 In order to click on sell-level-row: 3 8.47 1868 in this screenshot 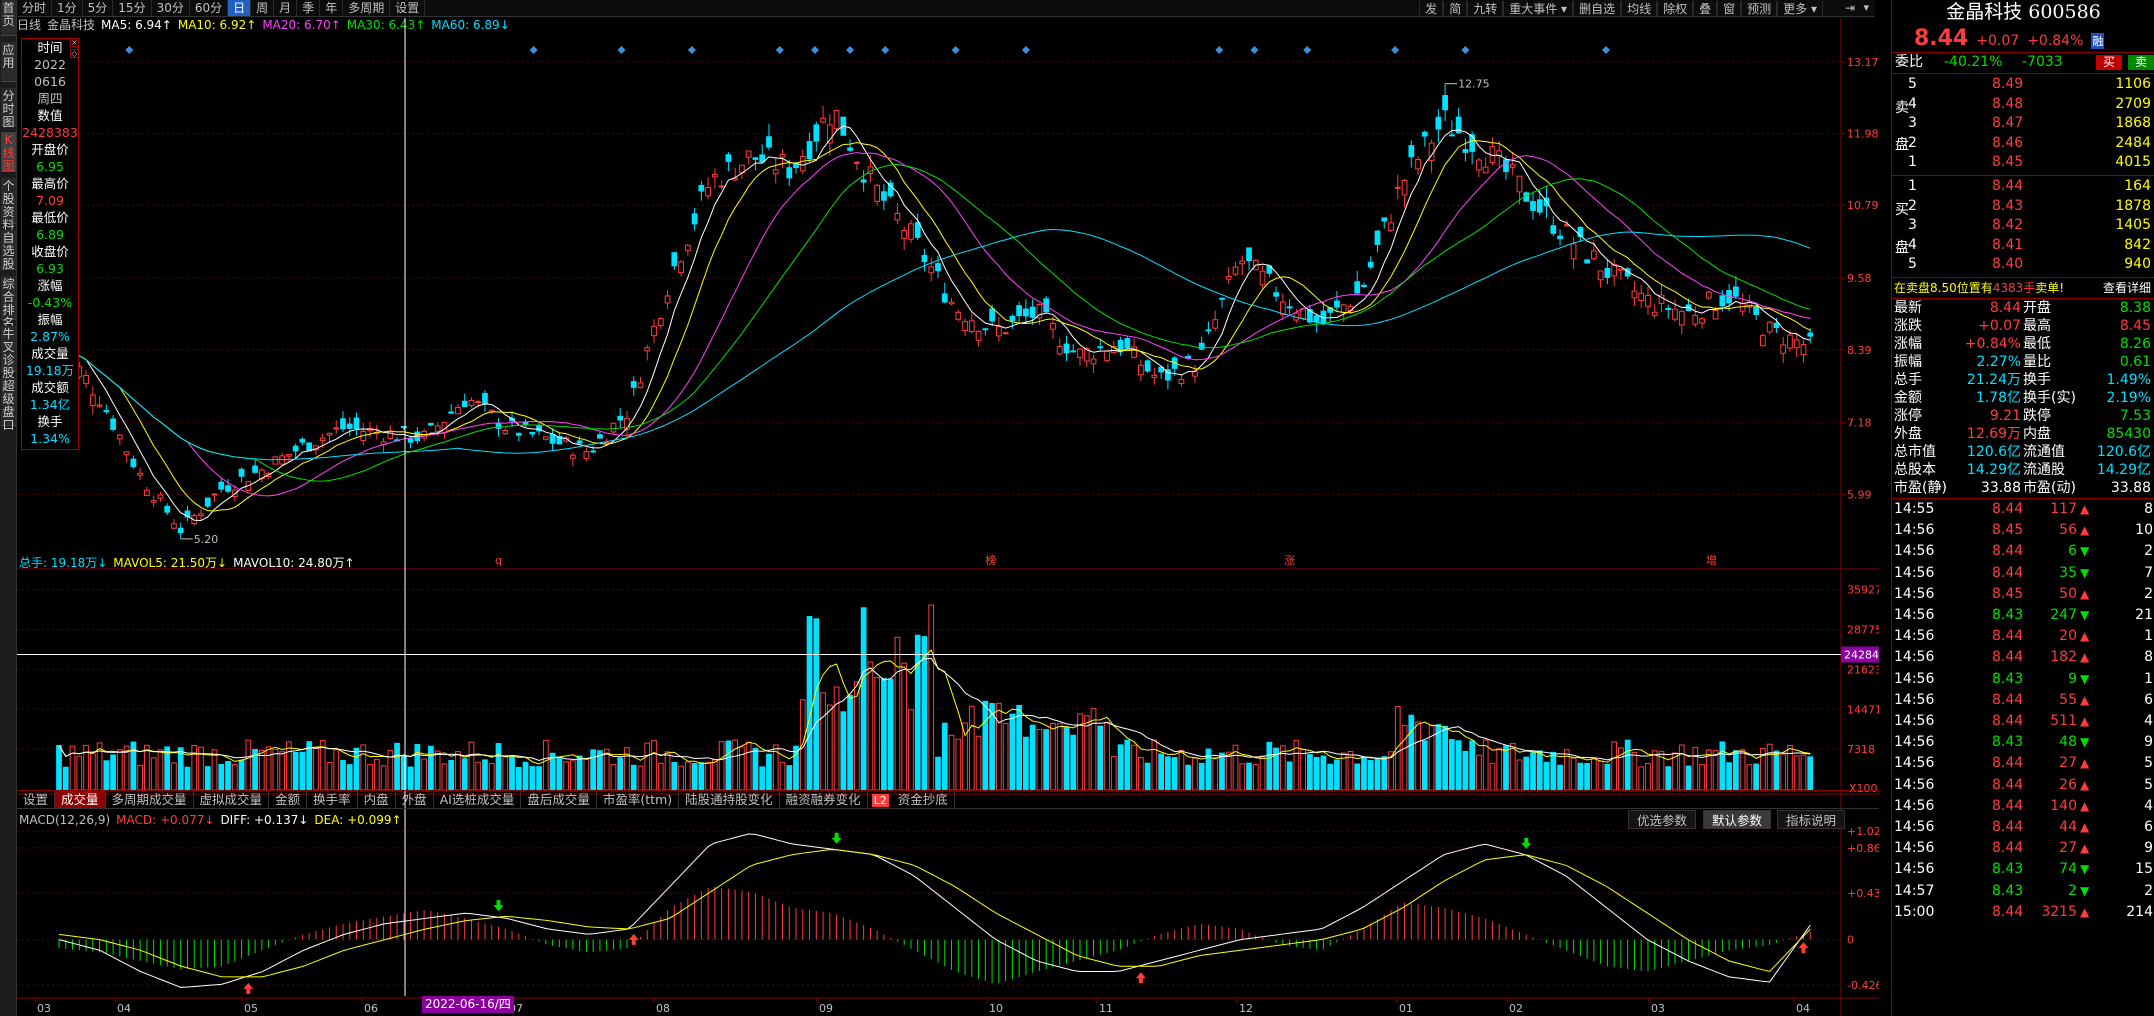, I will do `click(2023, 123)`.